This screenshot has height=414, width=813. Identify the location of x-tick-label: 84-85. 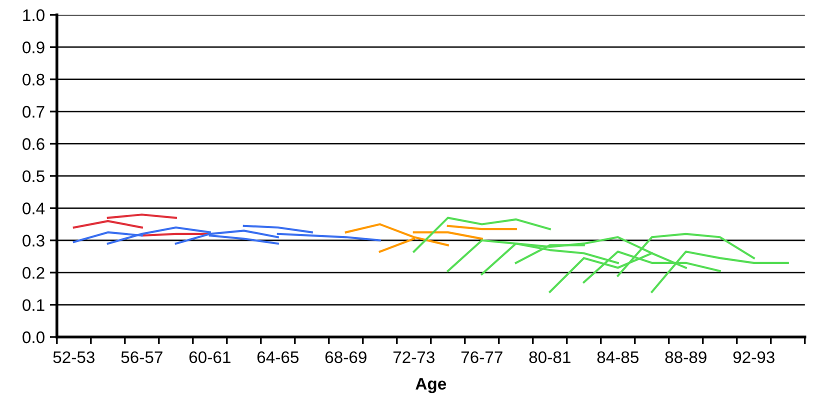
(617, 357).